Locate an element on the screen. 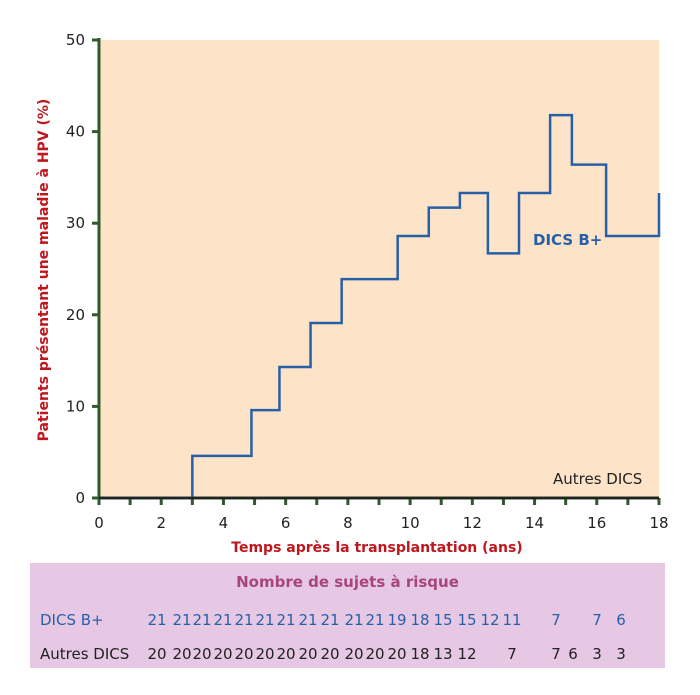 The width and height of the screenshot is (700, 695). series-label-autres-dics: Autres DICS is located at coordinates (597, 479).